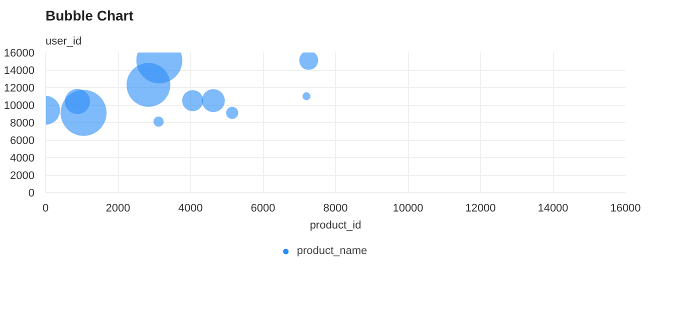 Image resolution: width=692 pixels, height=321 pixels. Describe the element at coordinates (19, 71) in the screenshot. I see `y-tick-label: 14000` at that location.